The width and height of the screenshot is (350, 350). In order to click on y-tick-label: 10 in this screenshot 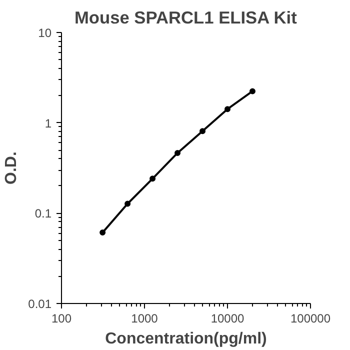, I will do `click(45, 33)`.